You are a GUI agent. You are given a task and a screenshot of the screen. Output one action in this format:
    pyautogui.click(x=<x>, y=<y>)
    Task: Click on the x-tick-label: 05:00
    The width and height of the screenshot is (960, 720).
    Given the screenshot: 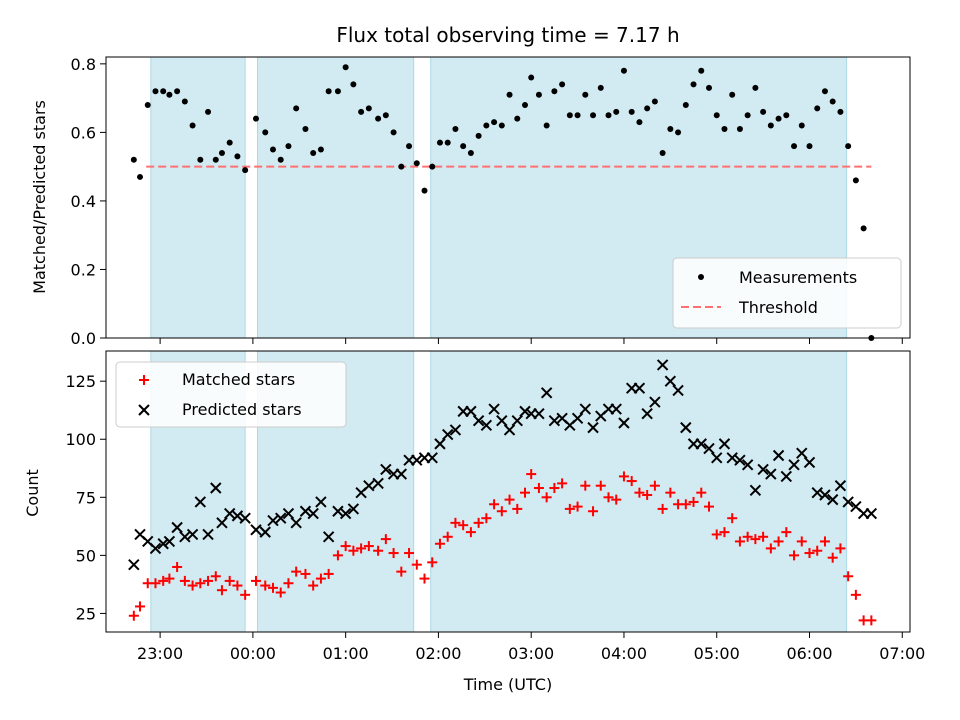 What is the action you would take?
    pyautogui.click(x=717, y=653)
    